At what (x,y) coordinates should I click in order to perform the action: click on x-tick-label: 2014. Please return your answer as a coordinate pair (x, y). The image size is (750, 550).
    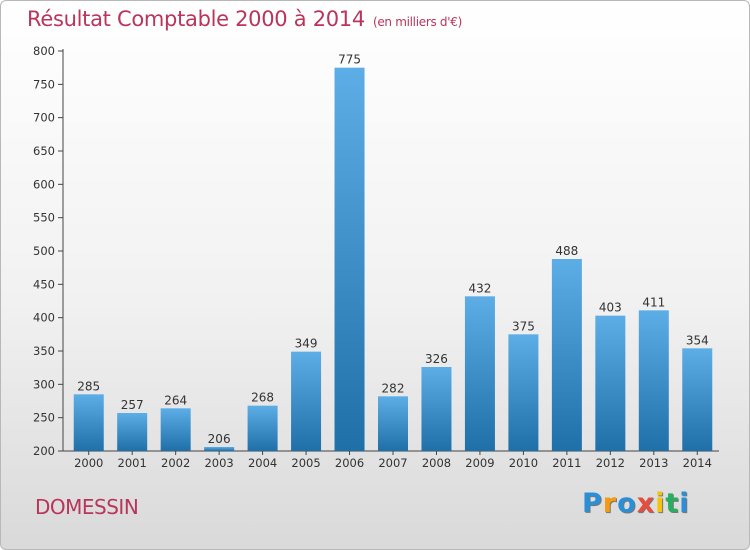
    Looking at the image, I should click on (697, 463).